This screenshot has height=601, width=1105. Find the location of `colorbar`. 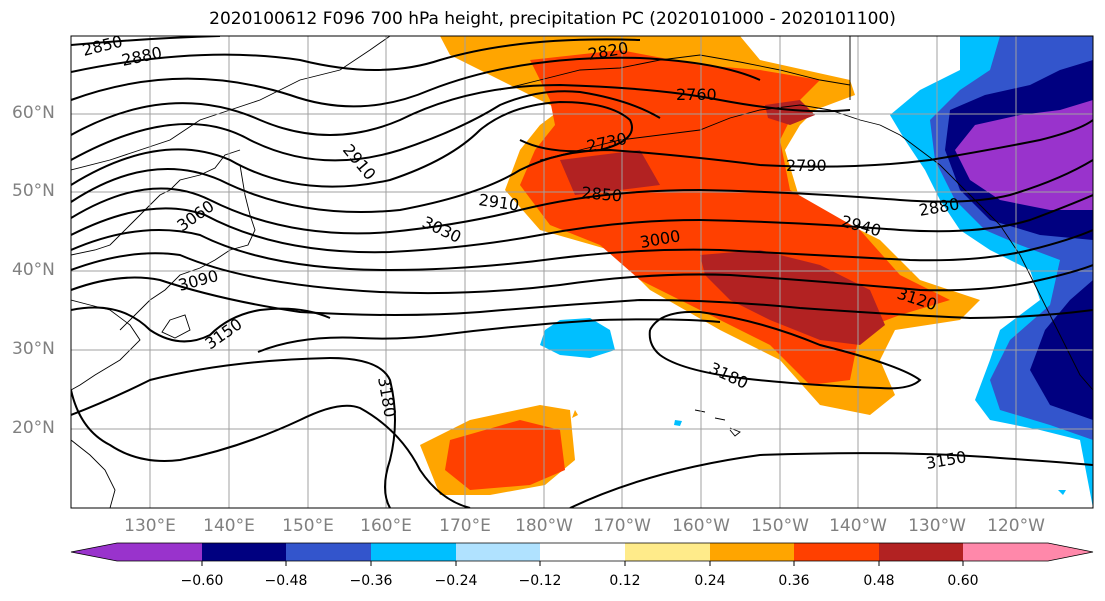

colorbar is located at coordinates (582, 554).